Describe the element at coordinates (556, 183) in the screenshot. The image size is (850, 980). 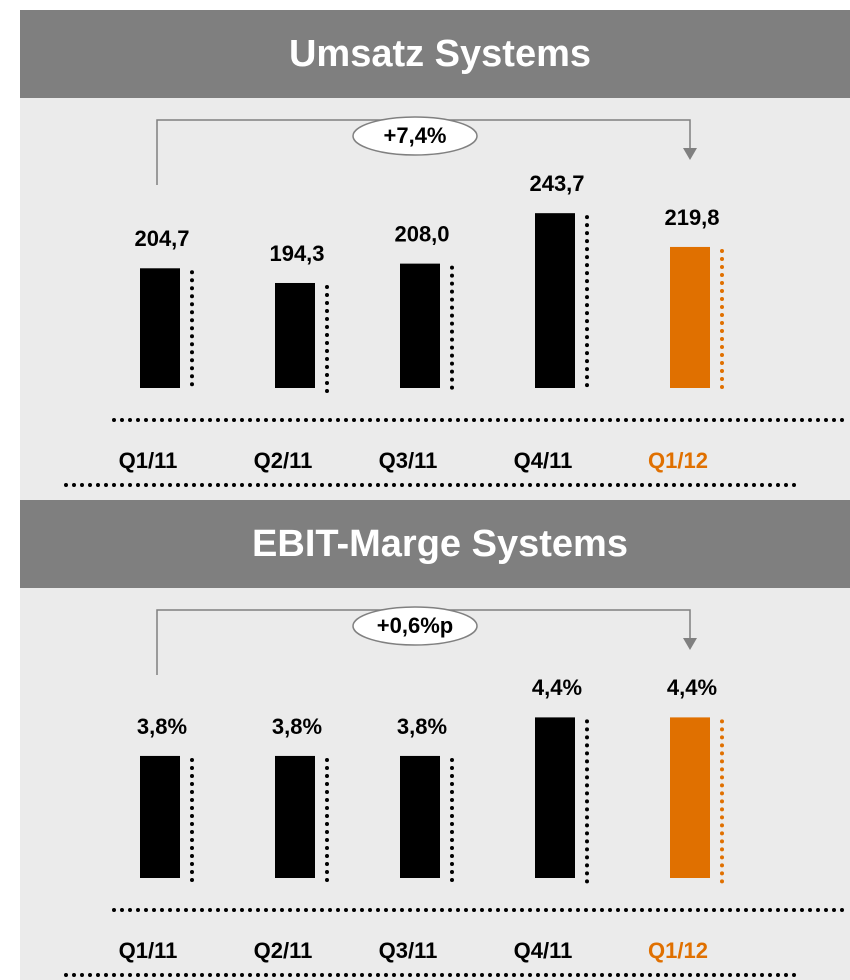
I see `value-label: 243,7` at that location.